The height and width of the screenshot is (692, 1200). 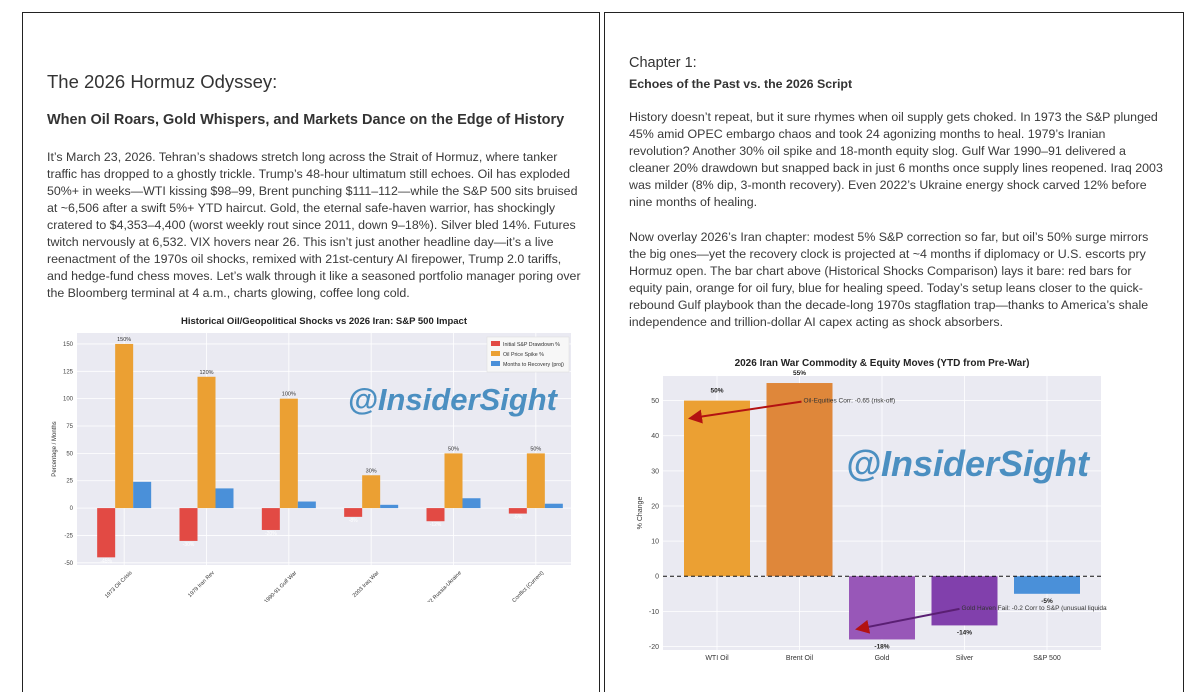 I want to click on data-label: 150%, so click(x=124, y=340).